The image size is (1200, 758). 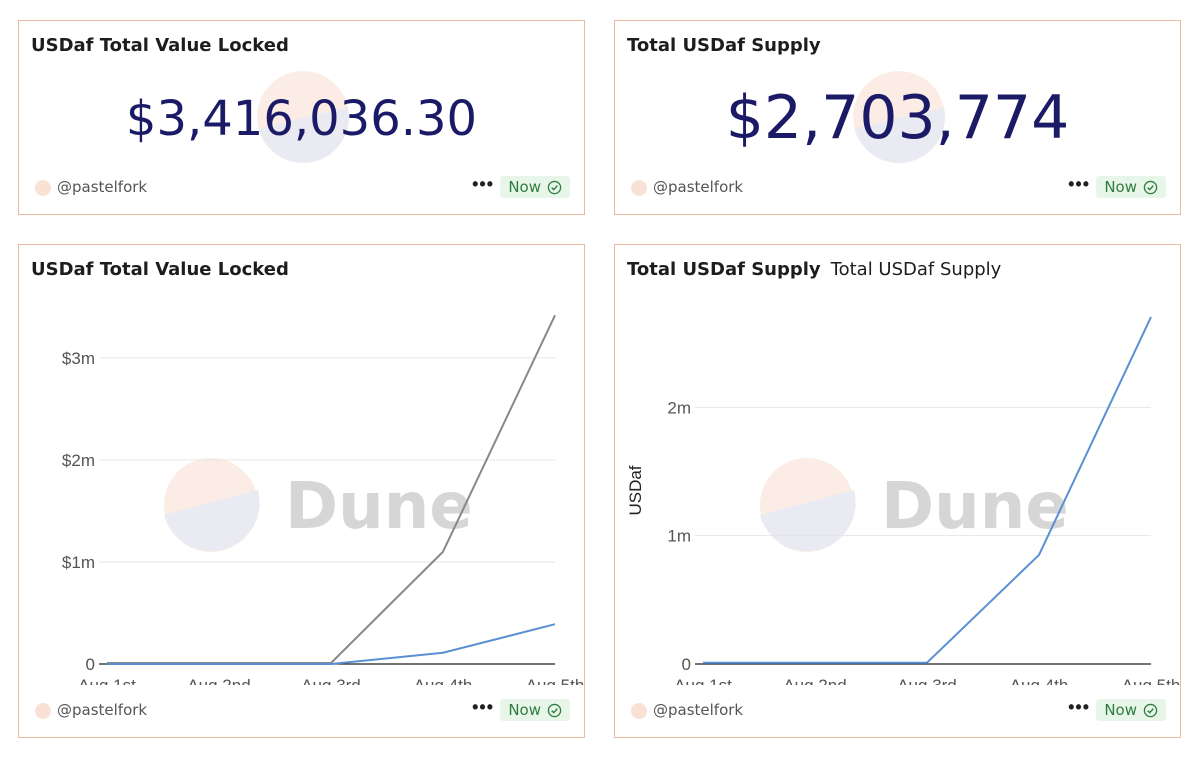 I want to click on chart-title-text: Total USDaf Supply, so click(x=724, y=269).